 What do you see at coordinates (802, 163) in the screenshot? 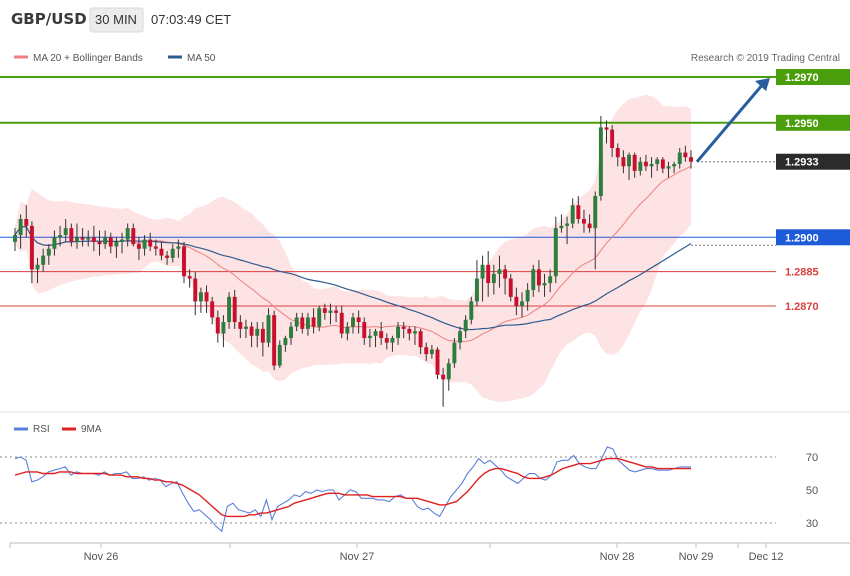
I see `last-tag-label: 1.2933` at bounding box center [802, 163].